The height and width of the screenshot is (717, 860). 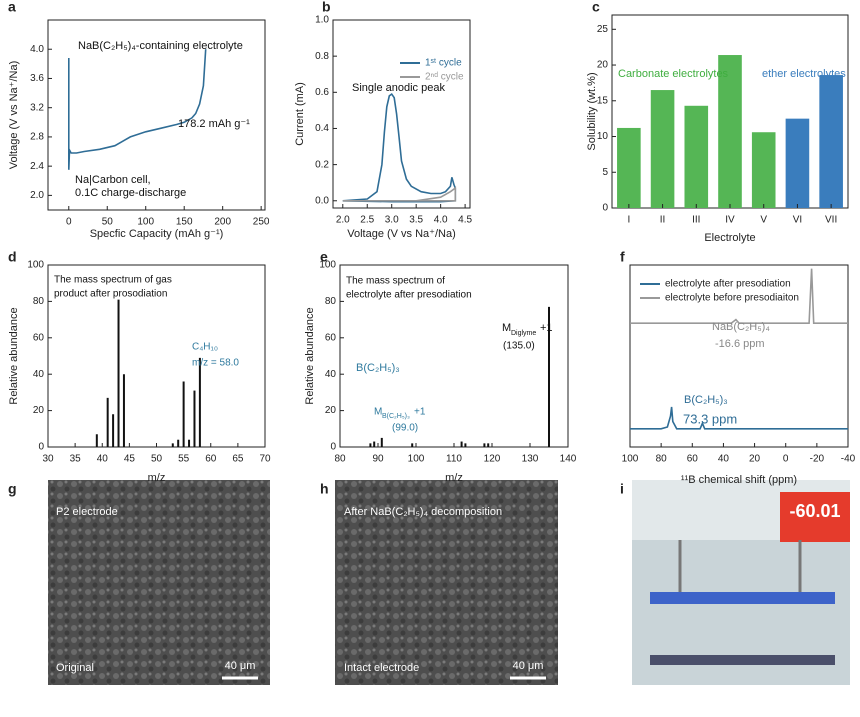 I want to click on x-tick-label: 110, so click(x=454, y=459).